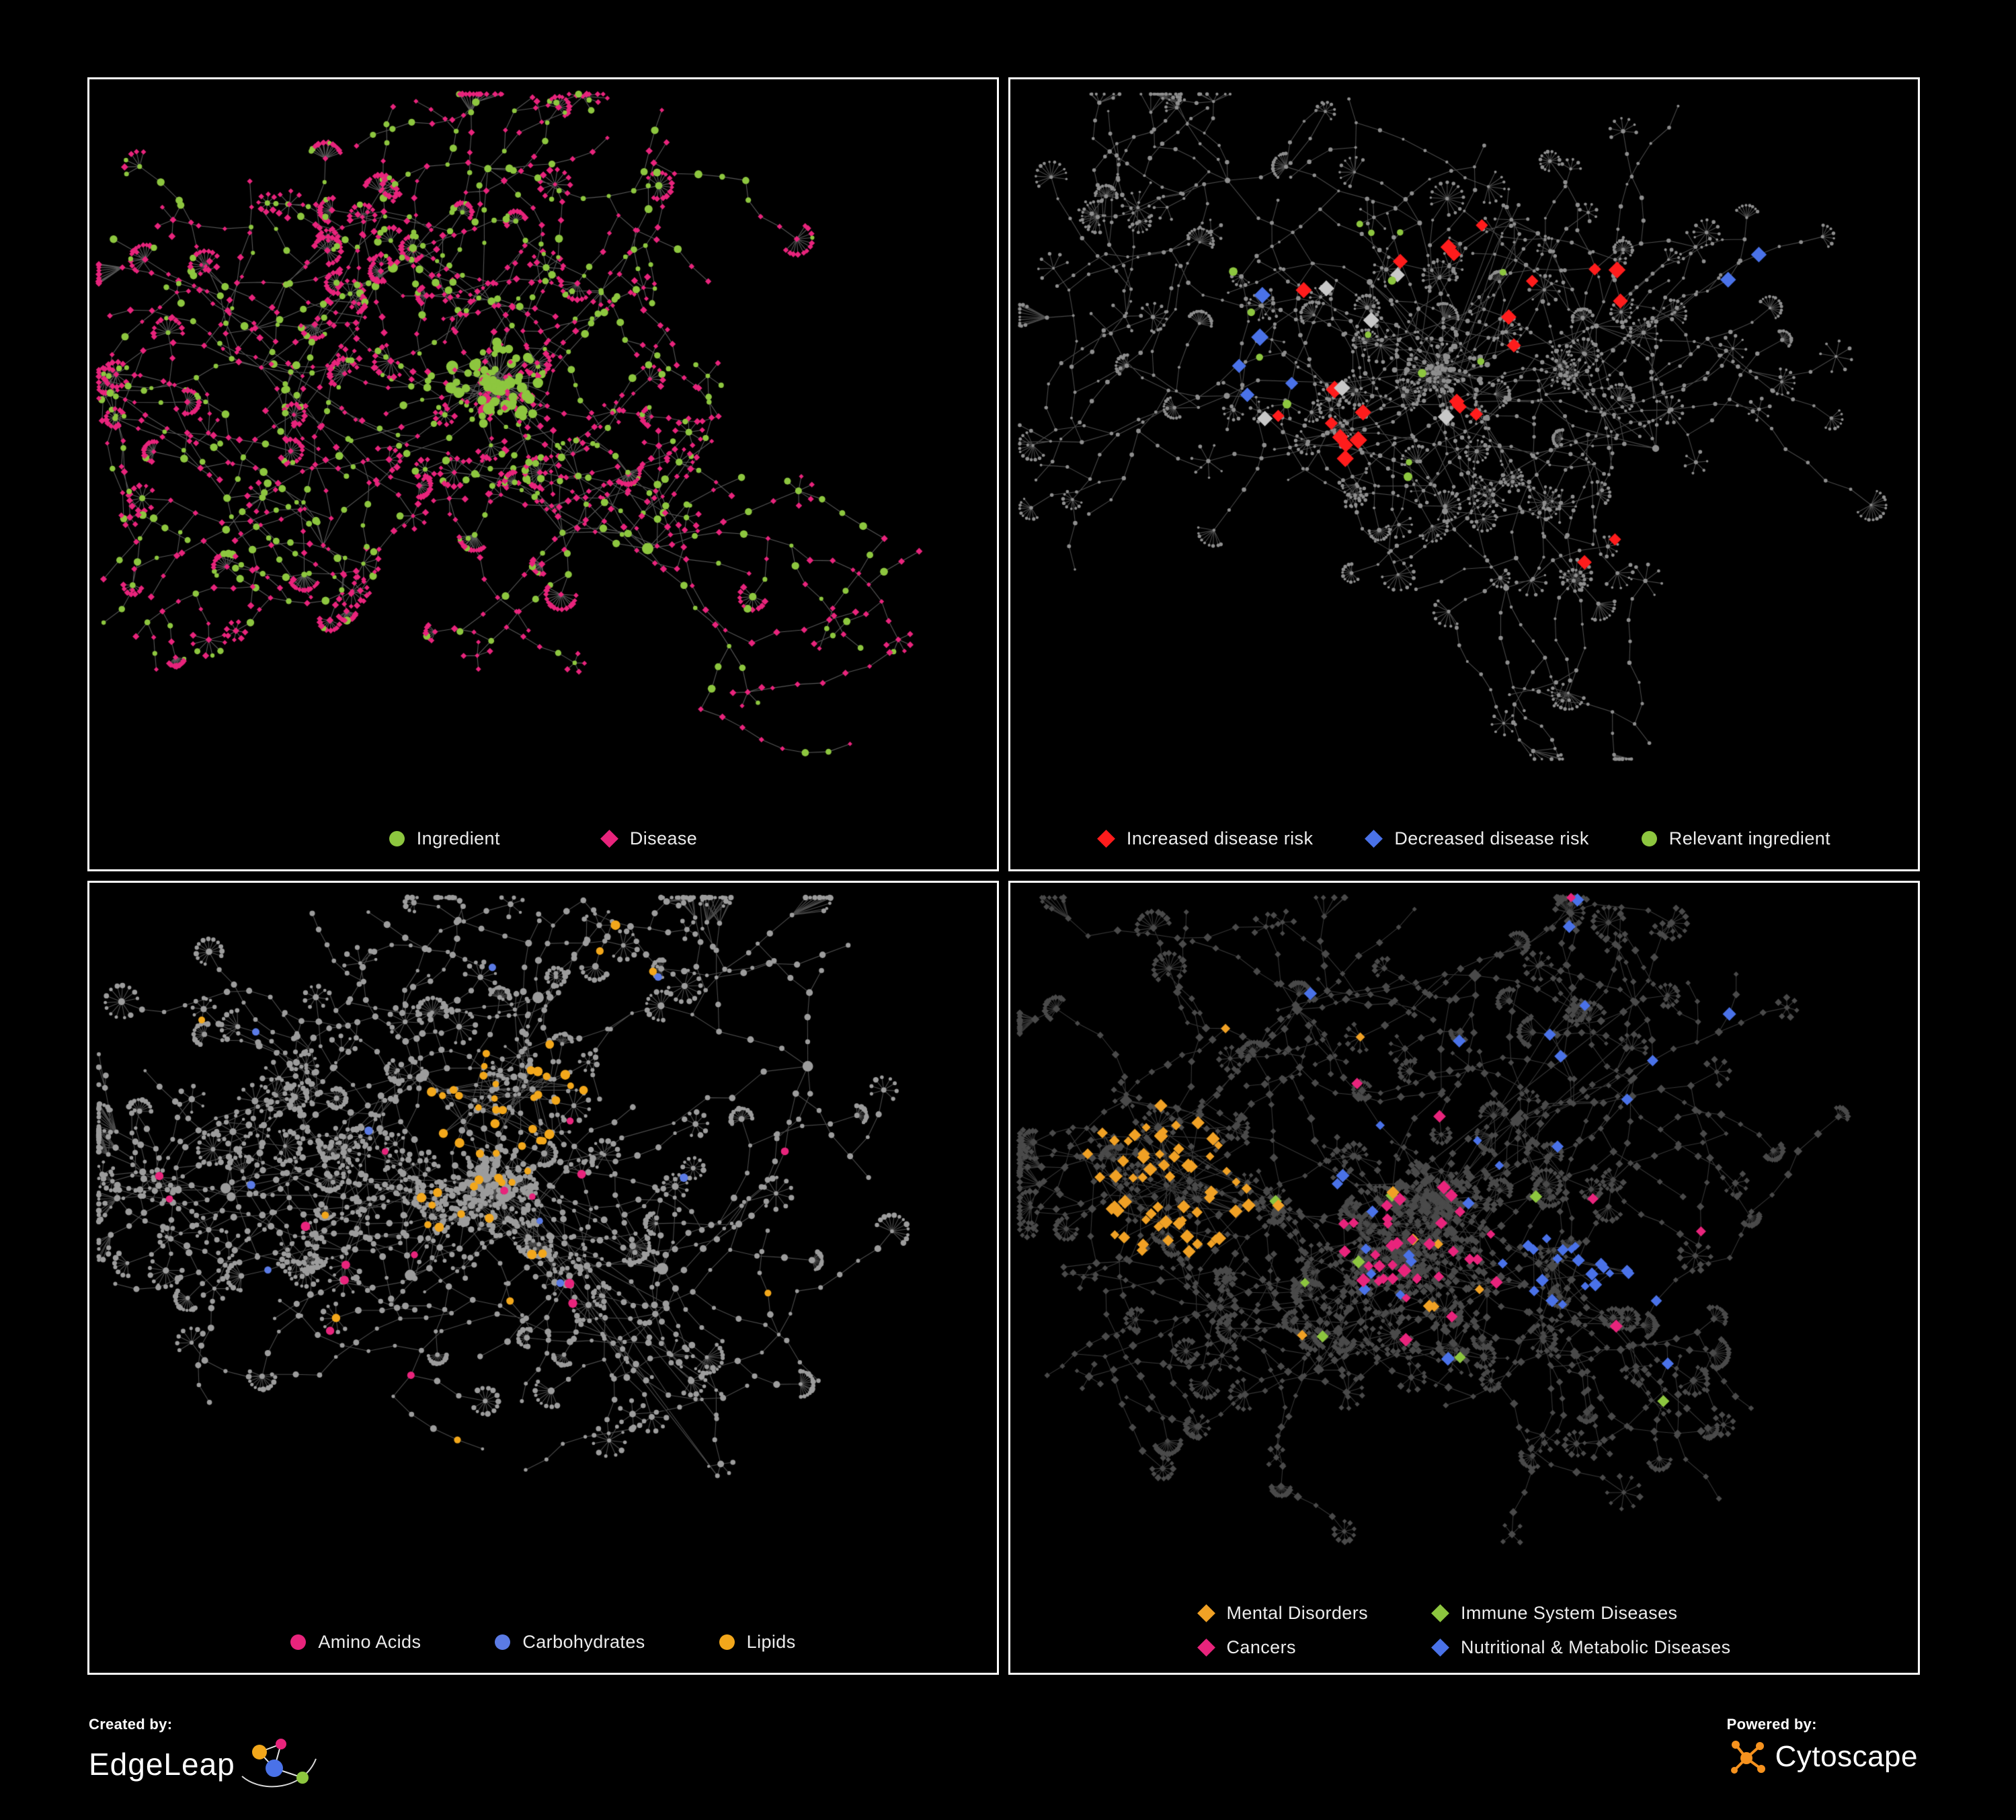 The width and height of the screenshot is (2016, 1820). Describe the element at coordinates (298, 1642) in the screenshot. I see `amino-acids-node-icon` at that location.